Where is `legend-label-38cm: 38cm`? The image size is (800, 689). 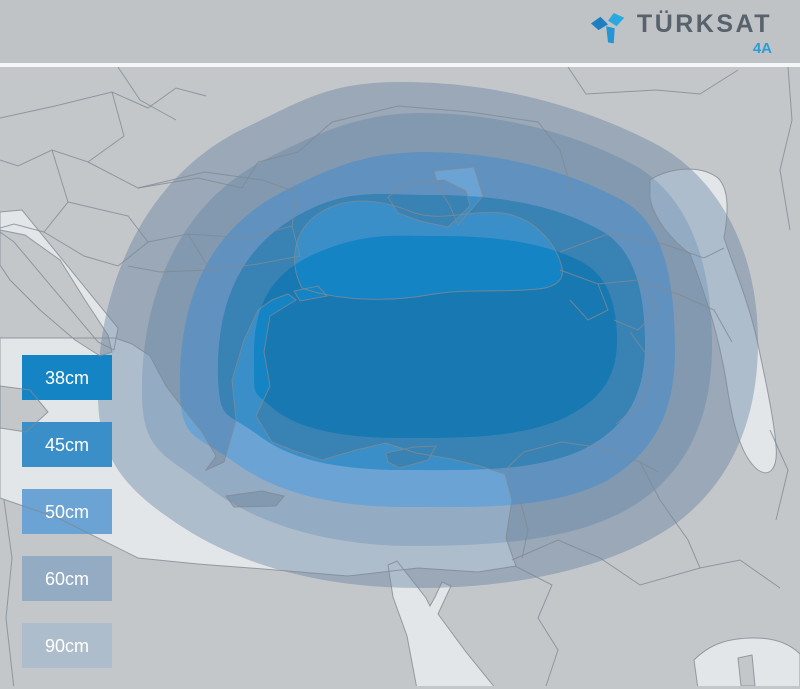 legend-label-38cm: 38cm is located at coordinates (67, 378).